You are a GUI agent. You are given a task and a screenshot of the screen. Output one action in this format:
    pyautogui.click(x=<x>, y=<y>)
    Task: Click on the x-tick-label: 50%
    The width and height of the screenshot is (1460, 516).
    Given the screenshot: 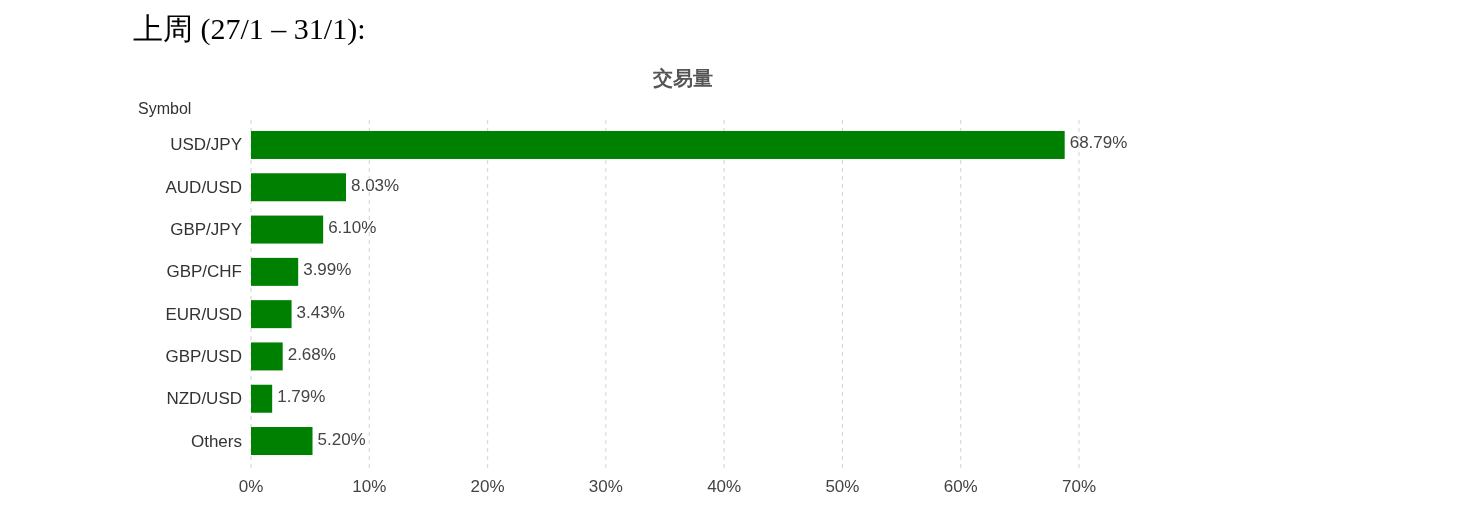 What is the action you would take?
    pyautogui.click(x=842, y=486)
    